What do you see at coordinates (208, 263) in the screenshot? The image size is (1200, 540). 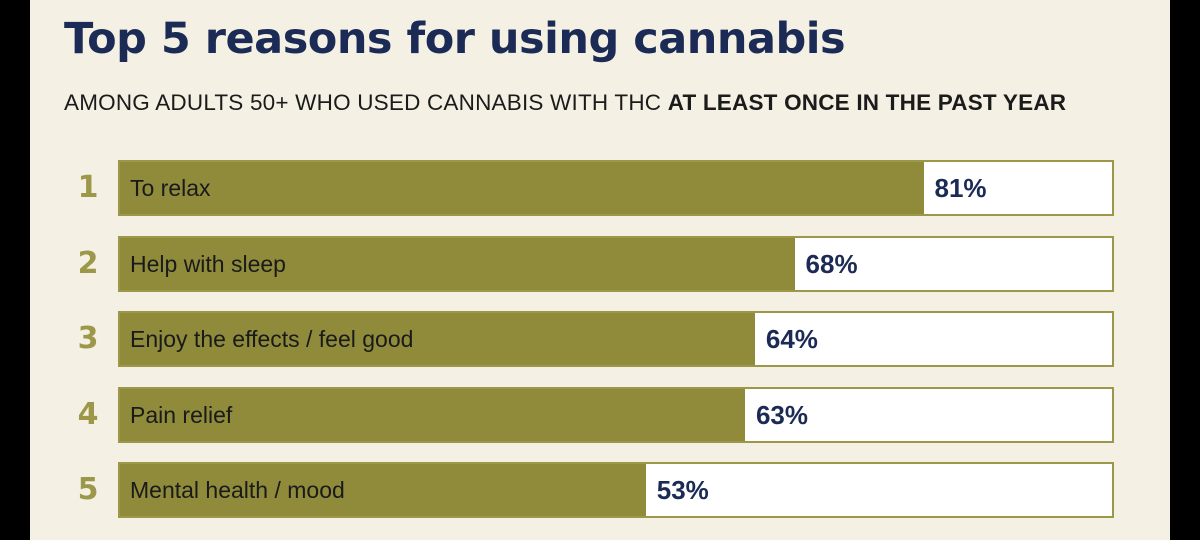 I see `bar-label: Help with sleep` at bounding box center [208, 263].